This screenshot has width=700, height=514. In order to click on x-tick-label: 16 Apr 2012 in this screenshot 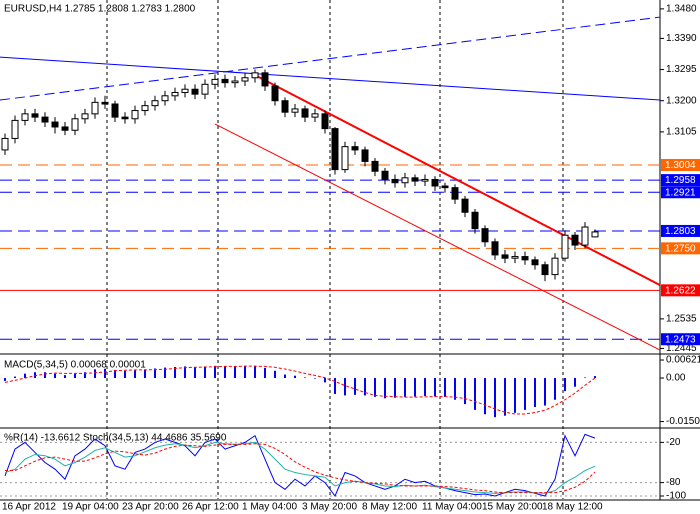, I will do `click(29, 507)`.